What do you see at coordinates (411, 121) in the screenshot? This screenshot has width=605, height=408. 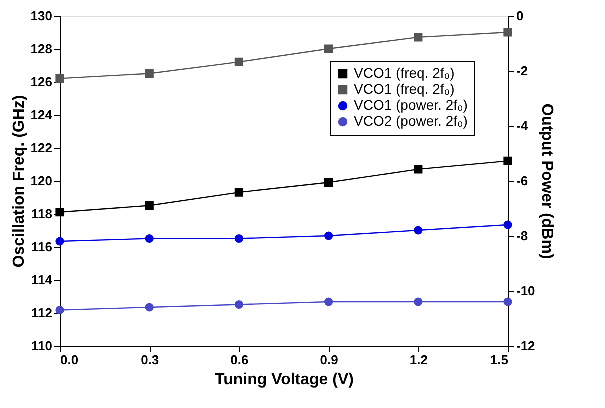 I see `legend-label: VCO2 (power. 2f₀)` at bounding box center [411, 121].